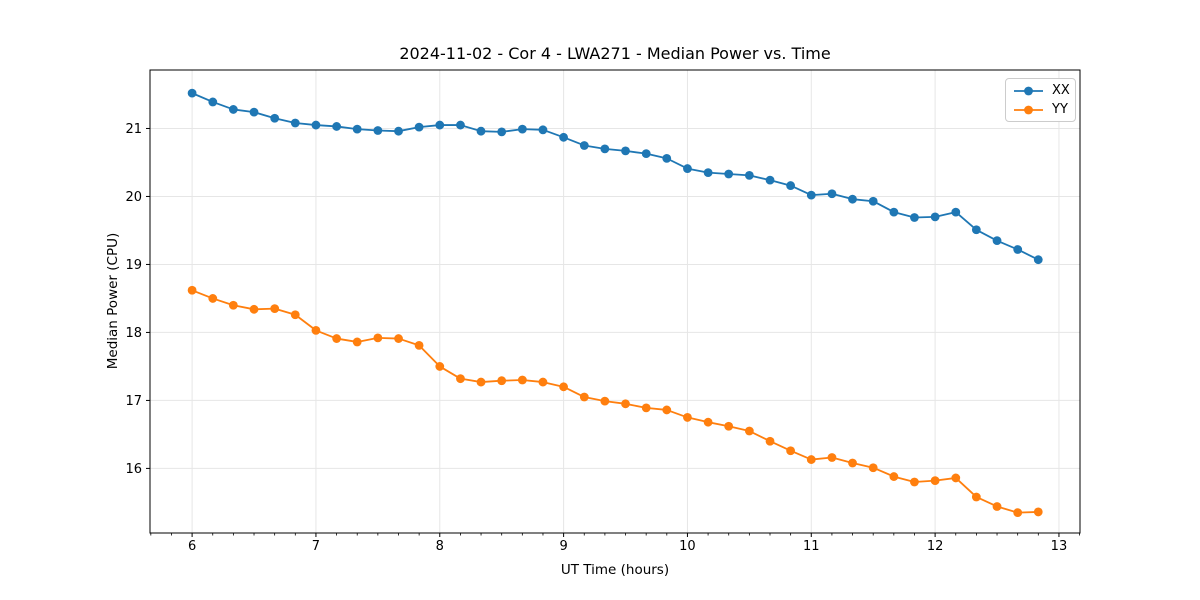 The width and height of the screenshot is (1200, 600). What do you see at coordinates (563, 546) in the screenshot?
I see `x-tick-label: 9` at bounding box center [563, 546].